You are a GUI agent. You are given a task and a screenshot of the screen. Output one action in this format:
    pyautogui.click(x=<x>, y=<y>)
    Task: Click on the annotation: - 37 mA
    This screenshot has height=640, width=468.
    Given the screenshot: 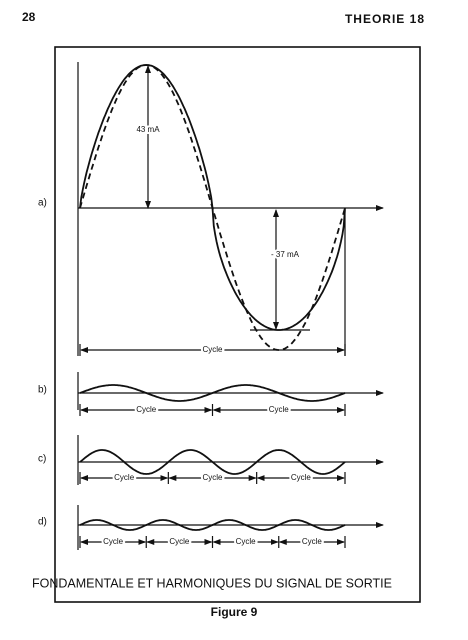 What is the action you would take?
    pyautogui.click(x=285, y=254)
    